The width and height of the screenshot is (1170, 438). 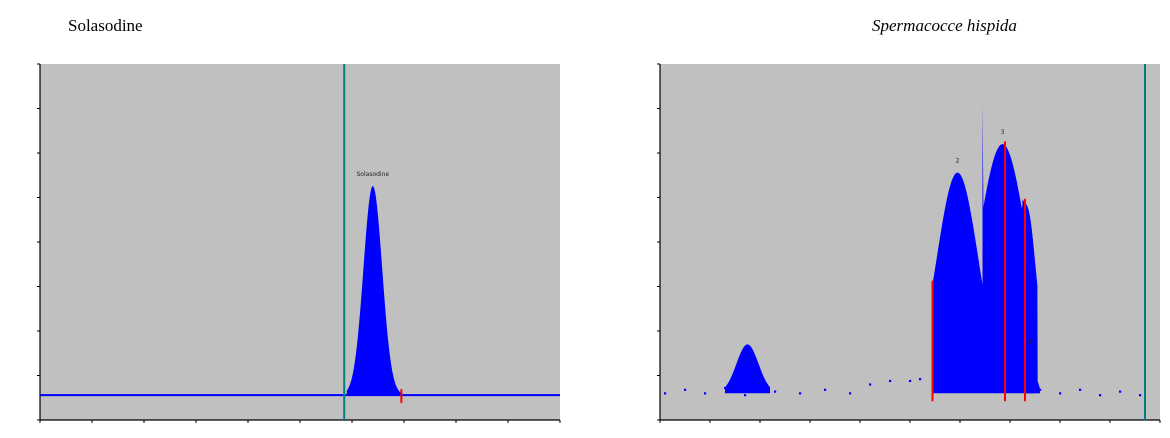 What do you see at coordinates (1030, 341) in the screenshot?
I see `peak-label: 4` at bounding box center [1030, 341].